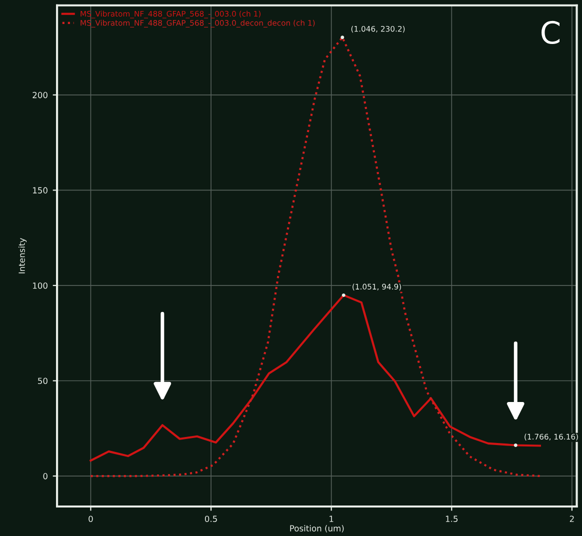  I want to click on y-tick-label: 200, so click(40, 95).